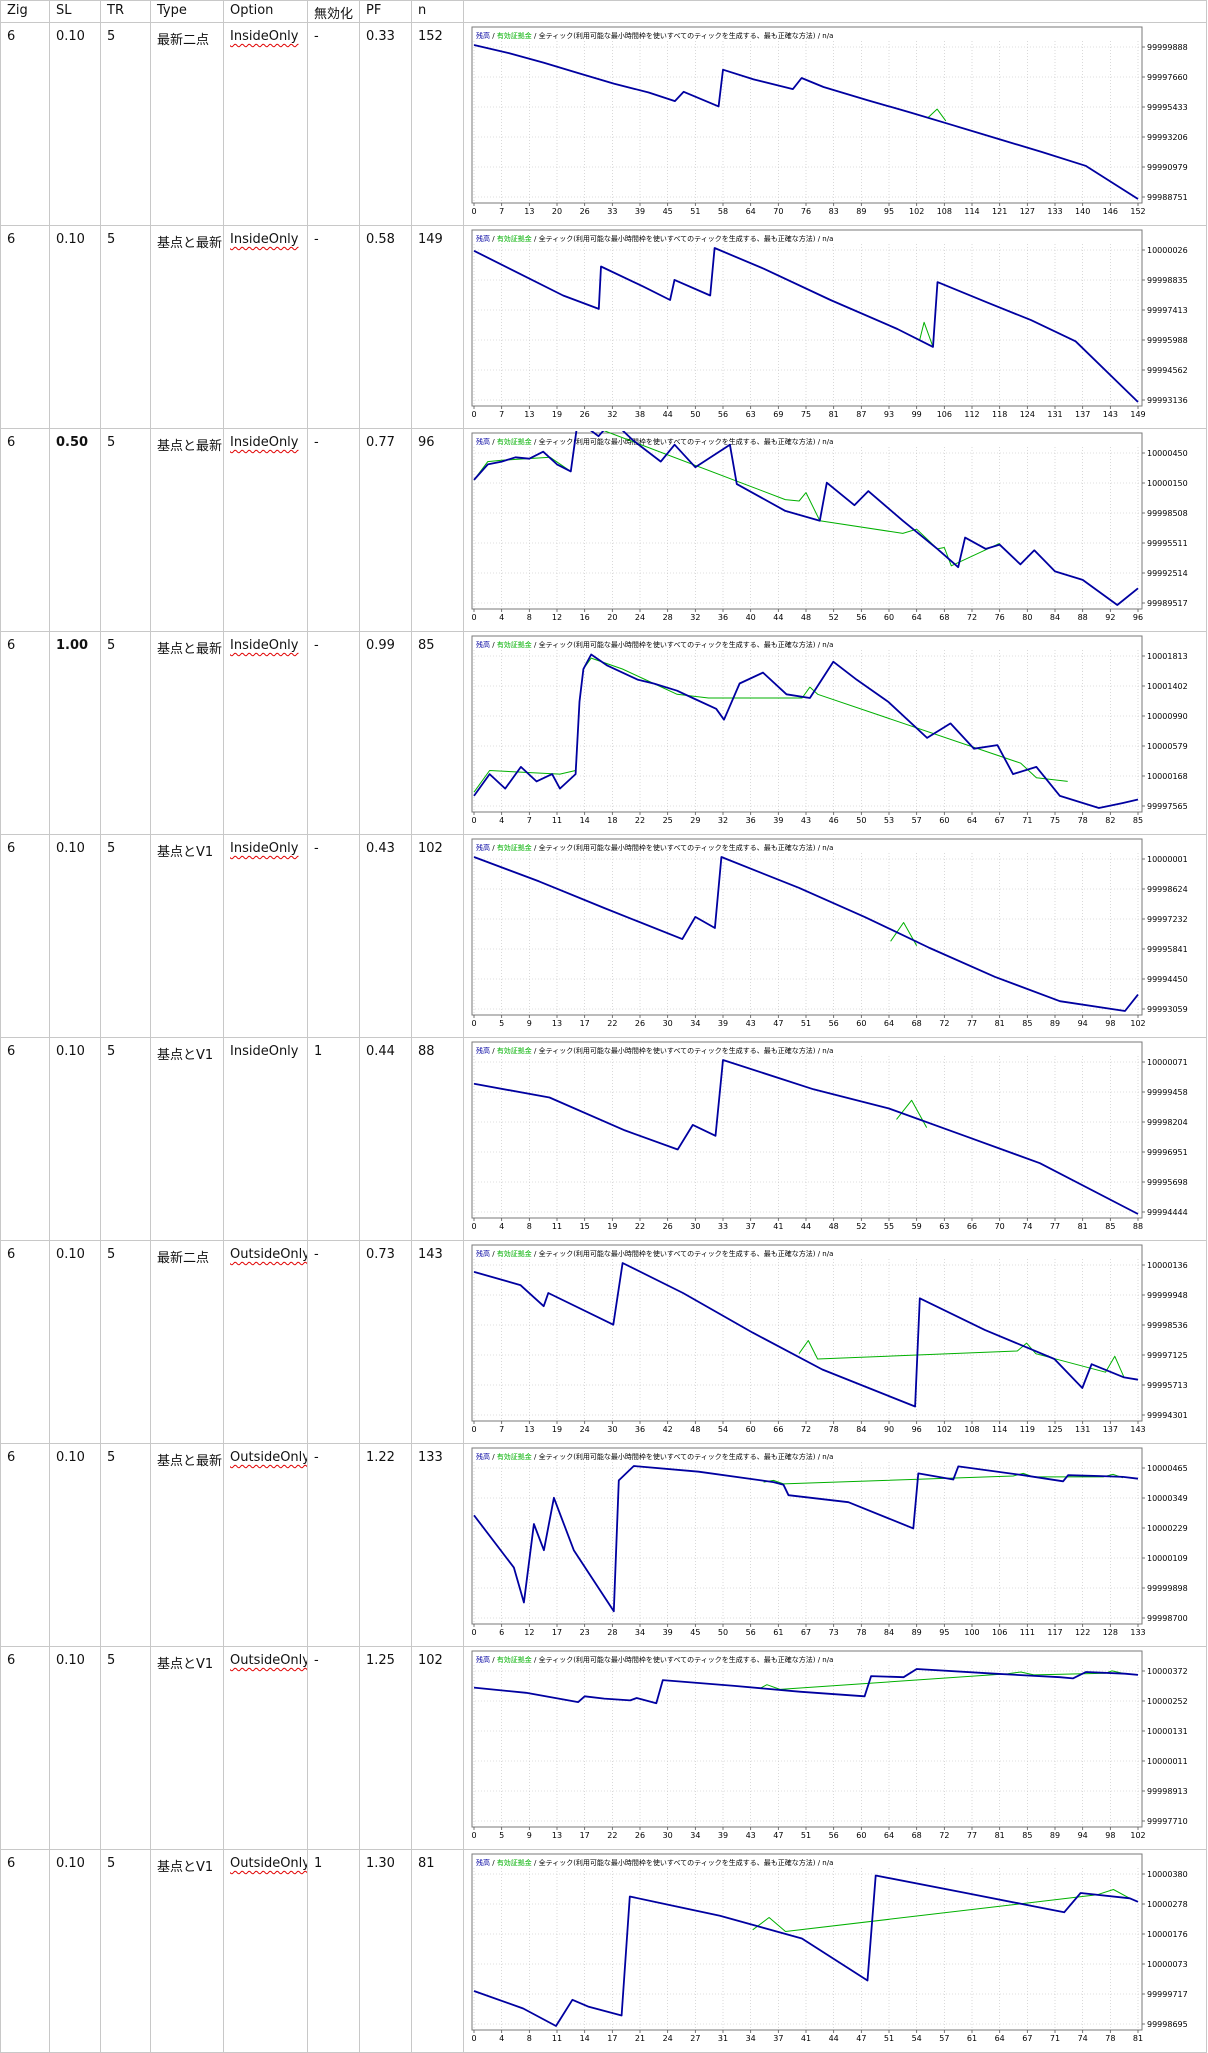 This screenshot has width=1208, height=2053. Describe the element at coordinates (1110, 820) in the screenshot. I see `x-tick-label: 82` at that location.